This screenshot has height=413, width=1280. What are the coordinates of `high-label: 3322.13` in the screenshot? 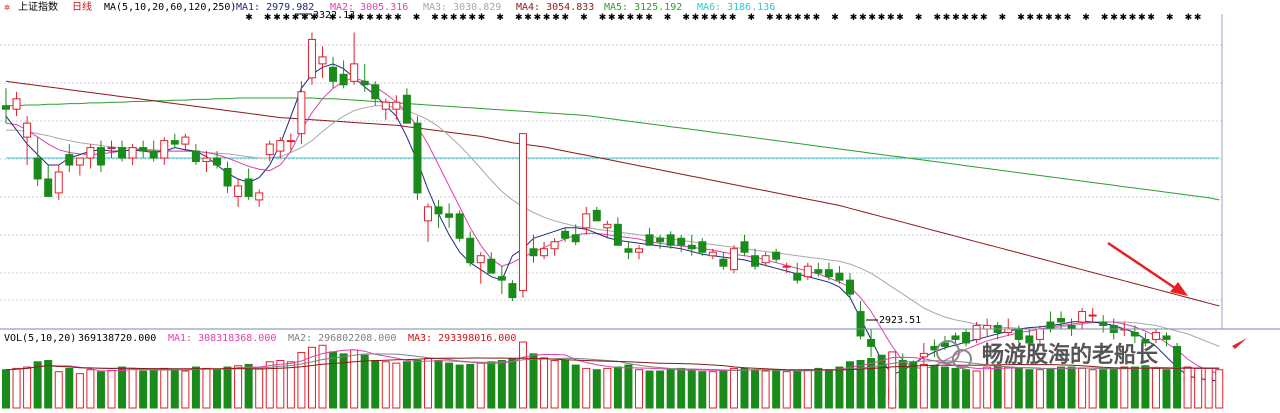 It's located at (334, 15).